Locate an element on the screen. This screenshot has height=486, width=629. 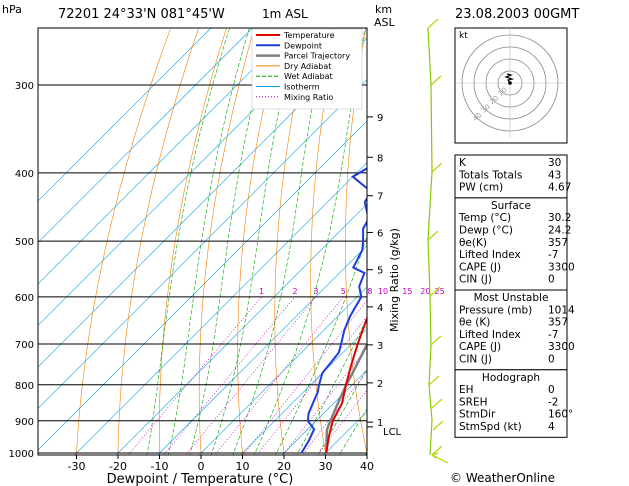
temperature-tick-label: 40 is located at coordinates (367, 466).